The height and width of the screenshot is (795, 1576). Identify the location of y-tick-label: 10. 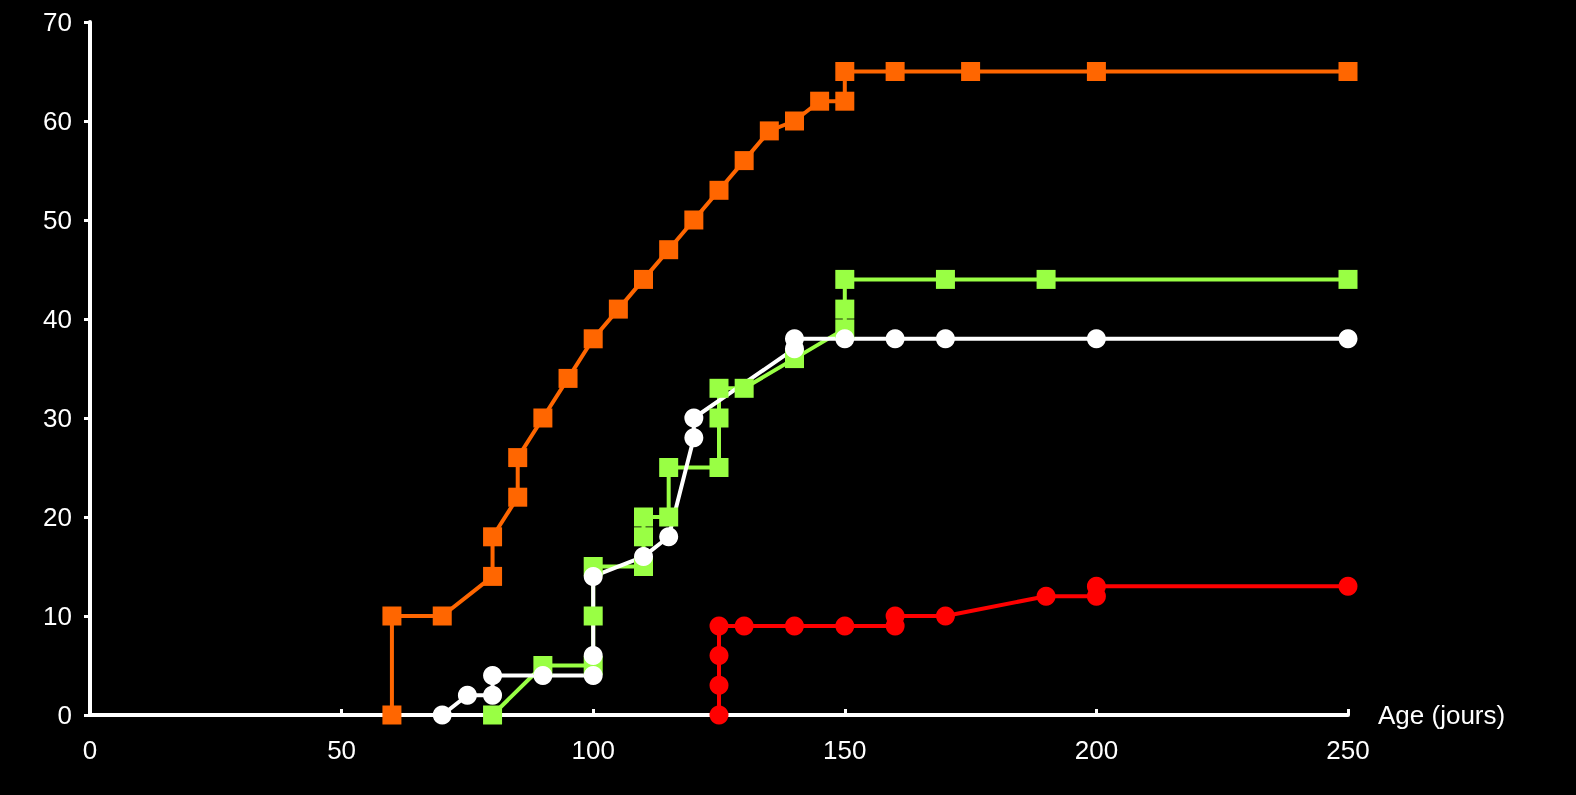
(57, 616).